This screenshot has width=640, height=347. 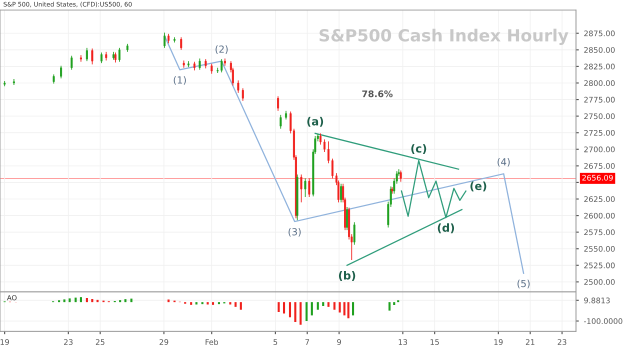 I want to click on annotation: (c), so click(x=418, y=149).